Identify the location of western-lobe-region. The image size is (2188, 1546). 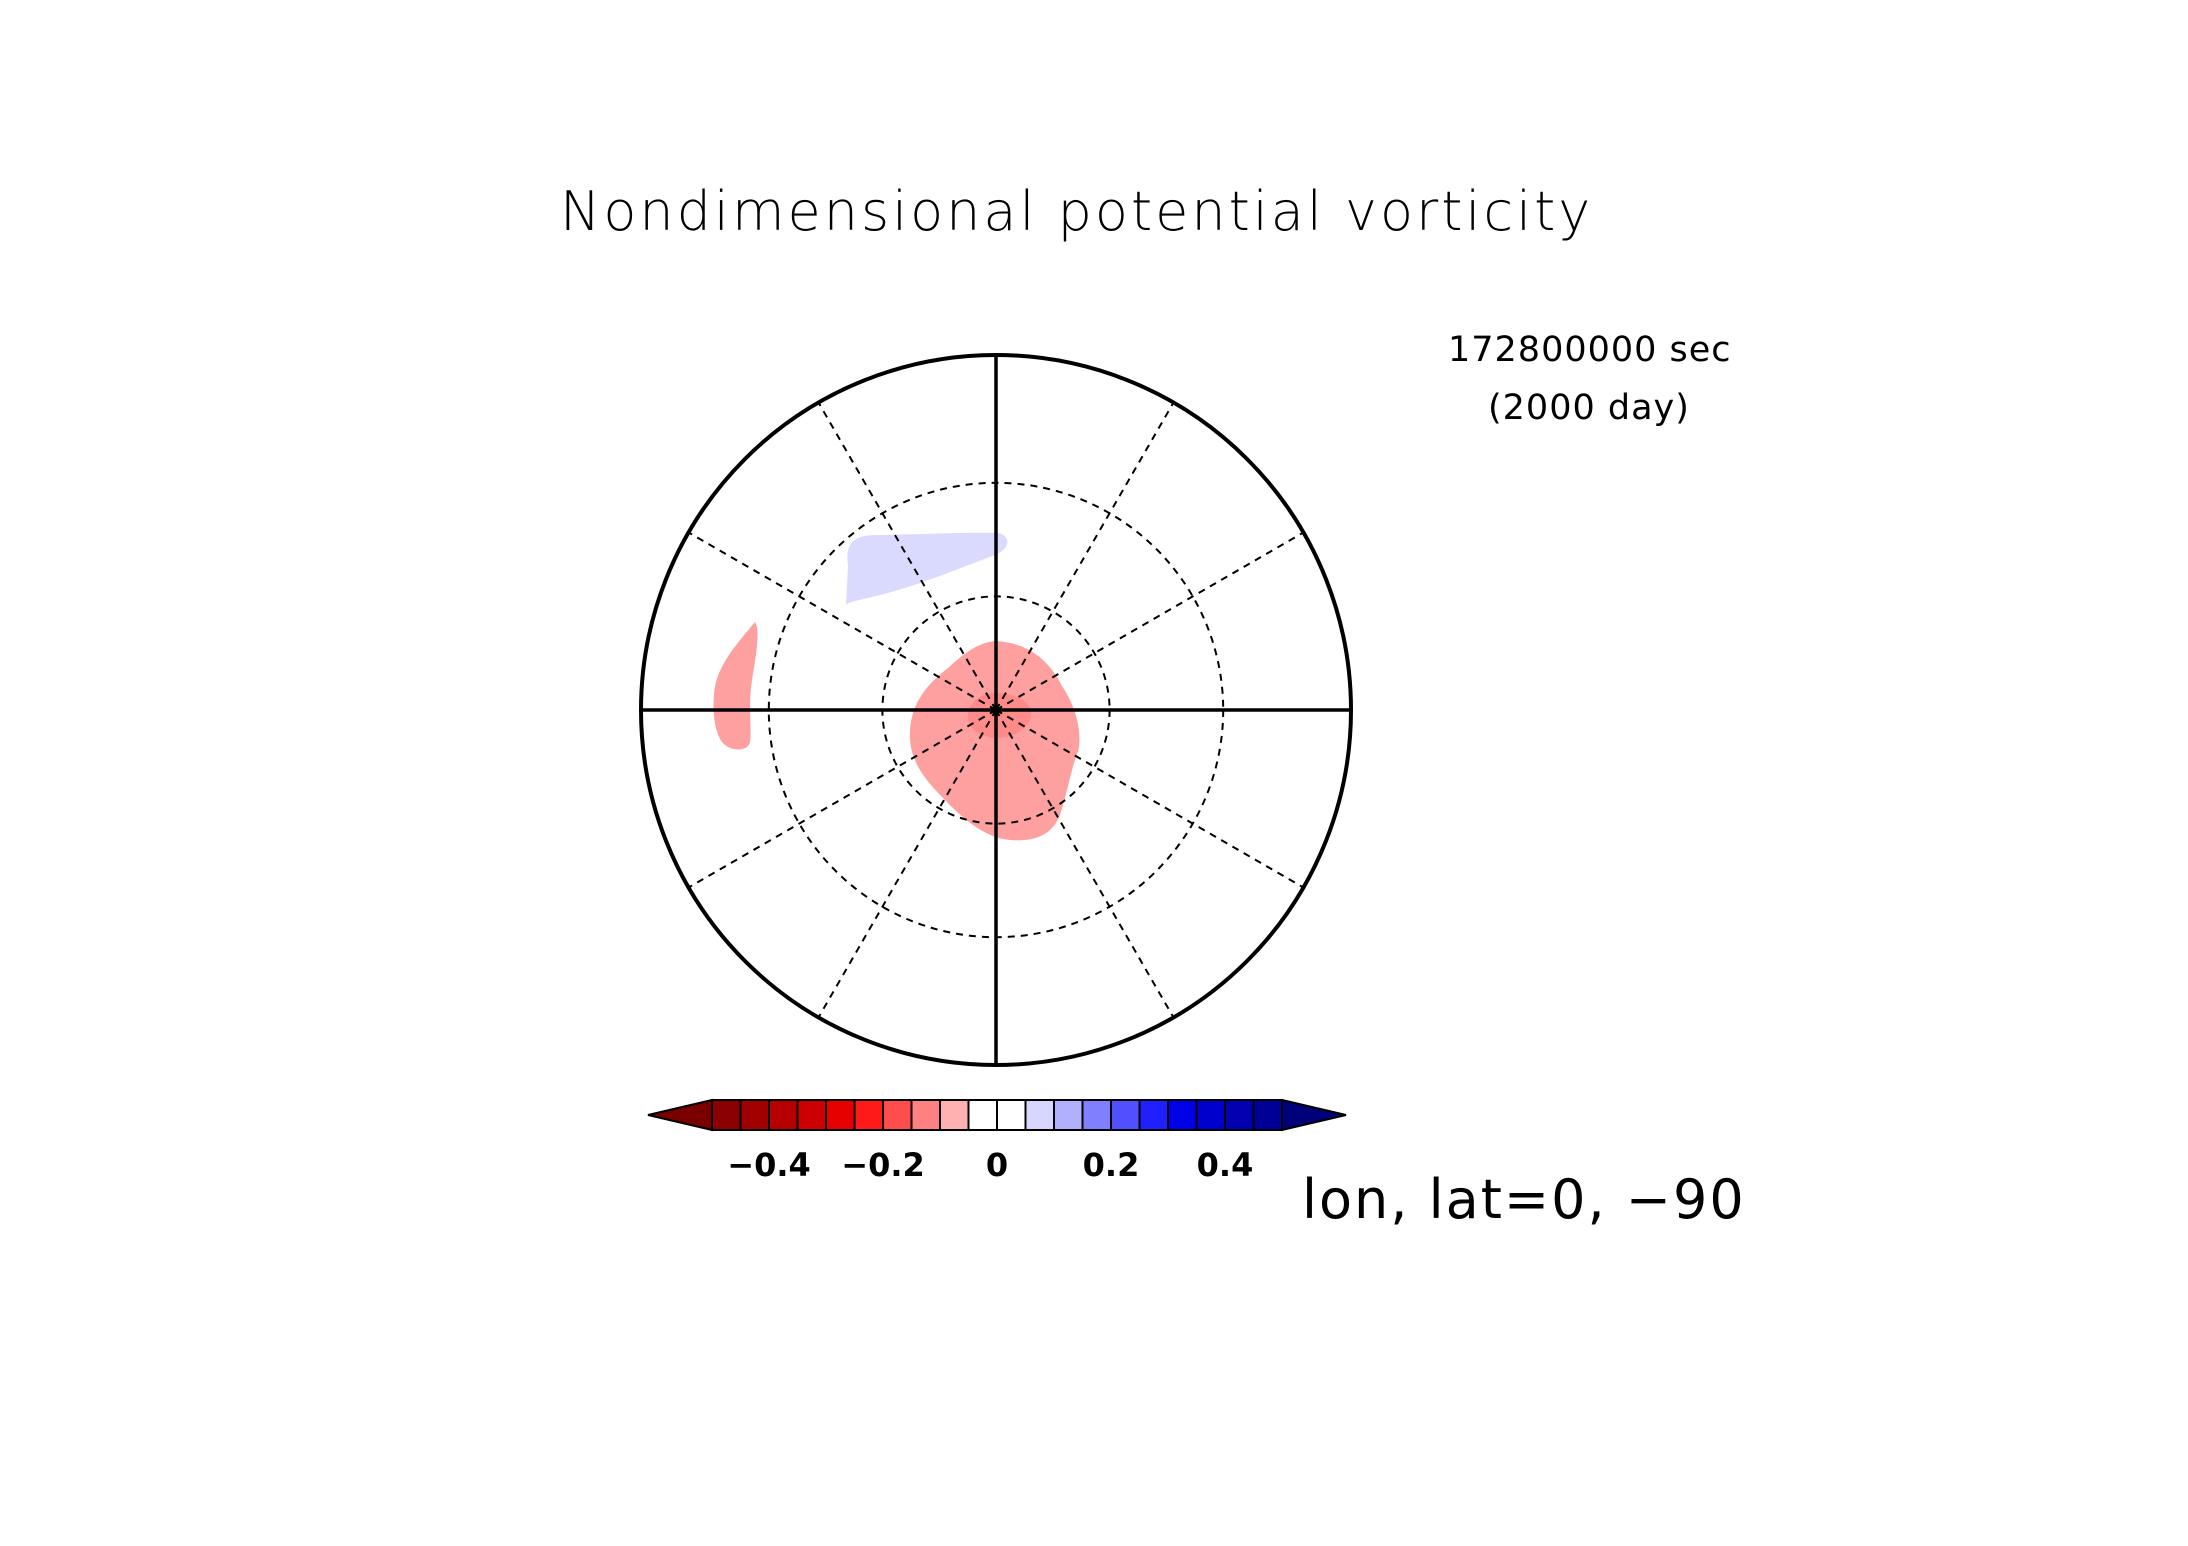
(735, 686).